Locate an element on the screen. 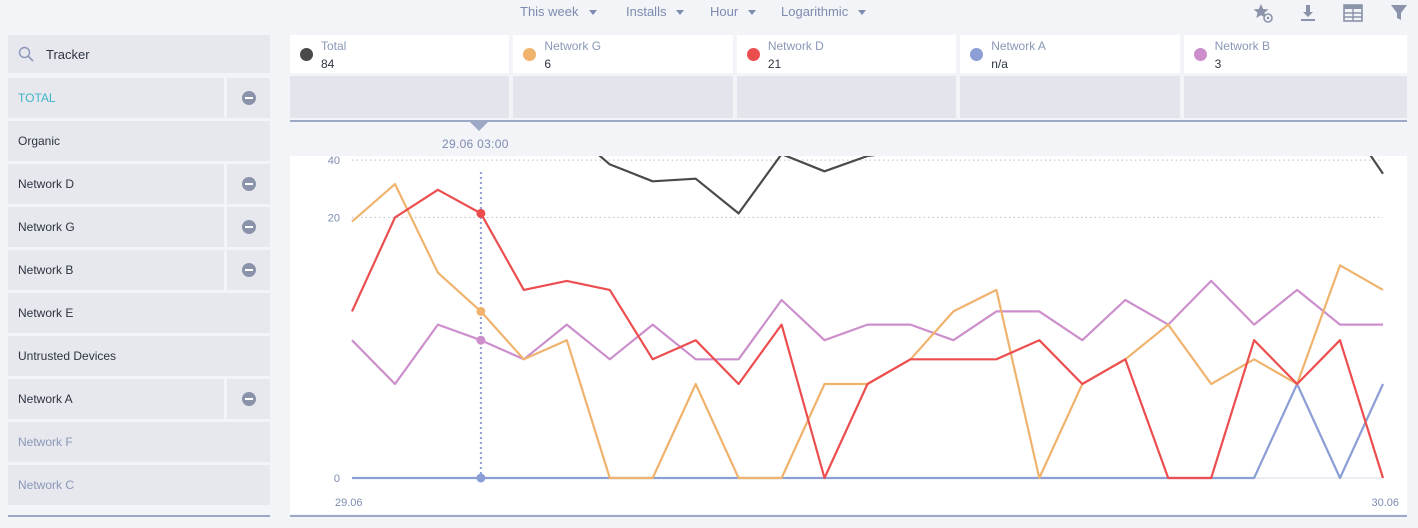 The height and width of the screenshot is (528, 1418). legend-item-network-d: Network D 21 is located at coordinates (846, 54).